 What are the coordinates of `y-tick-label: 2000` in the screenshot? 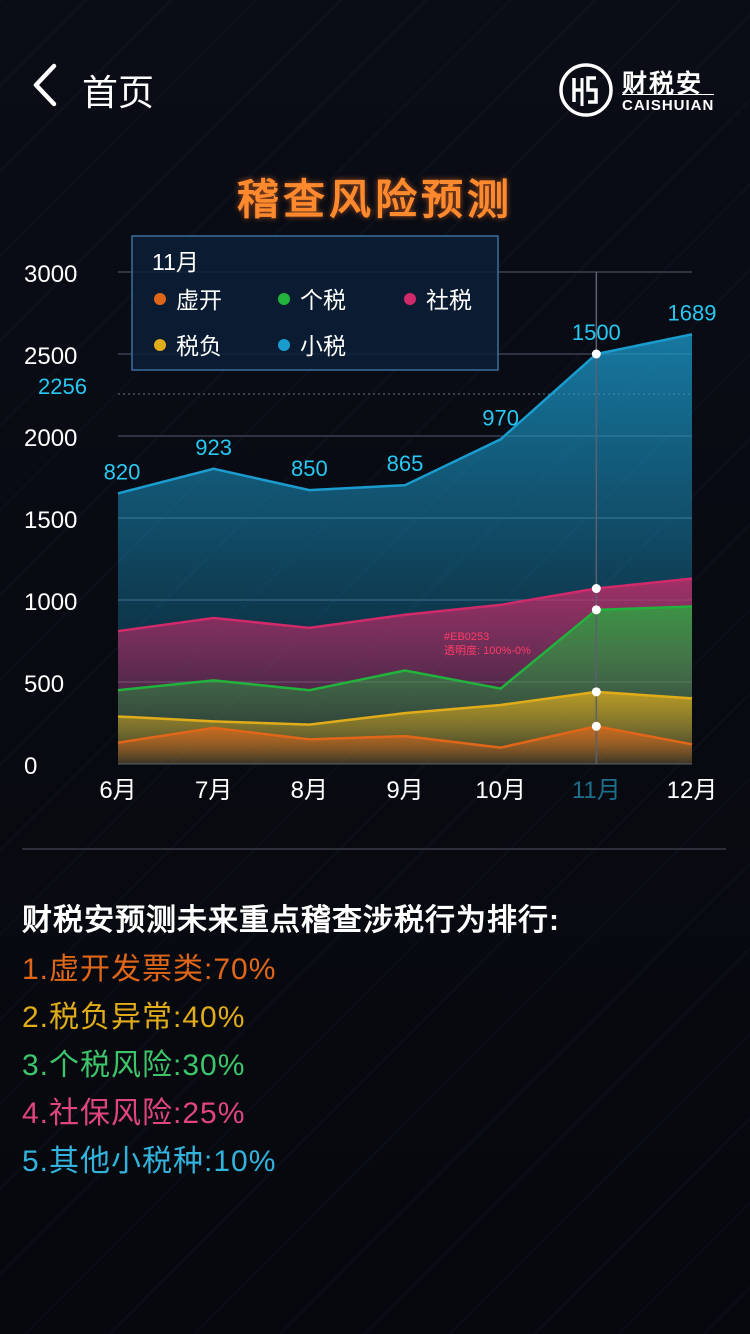 It's located at (50, 438).